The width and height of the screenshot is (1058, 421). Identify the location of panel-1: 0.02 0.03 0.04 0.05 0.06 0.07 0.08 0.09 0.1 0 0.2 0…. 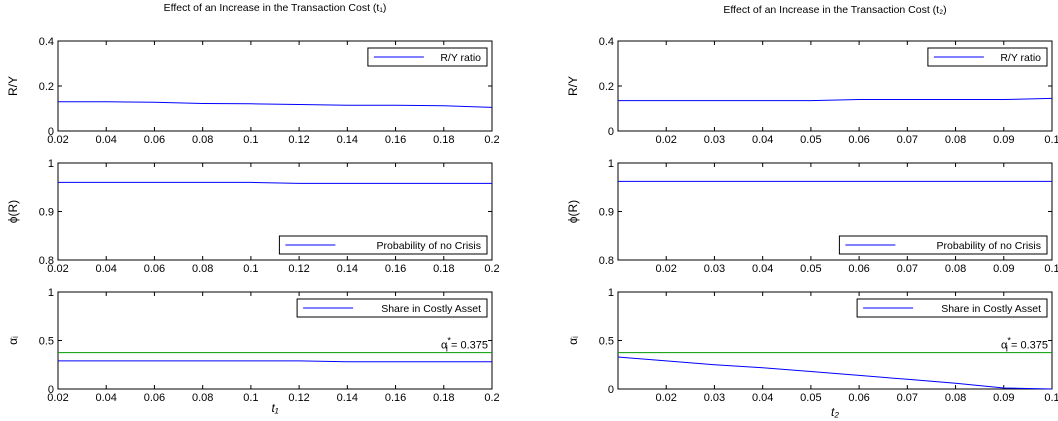
(812, 91).